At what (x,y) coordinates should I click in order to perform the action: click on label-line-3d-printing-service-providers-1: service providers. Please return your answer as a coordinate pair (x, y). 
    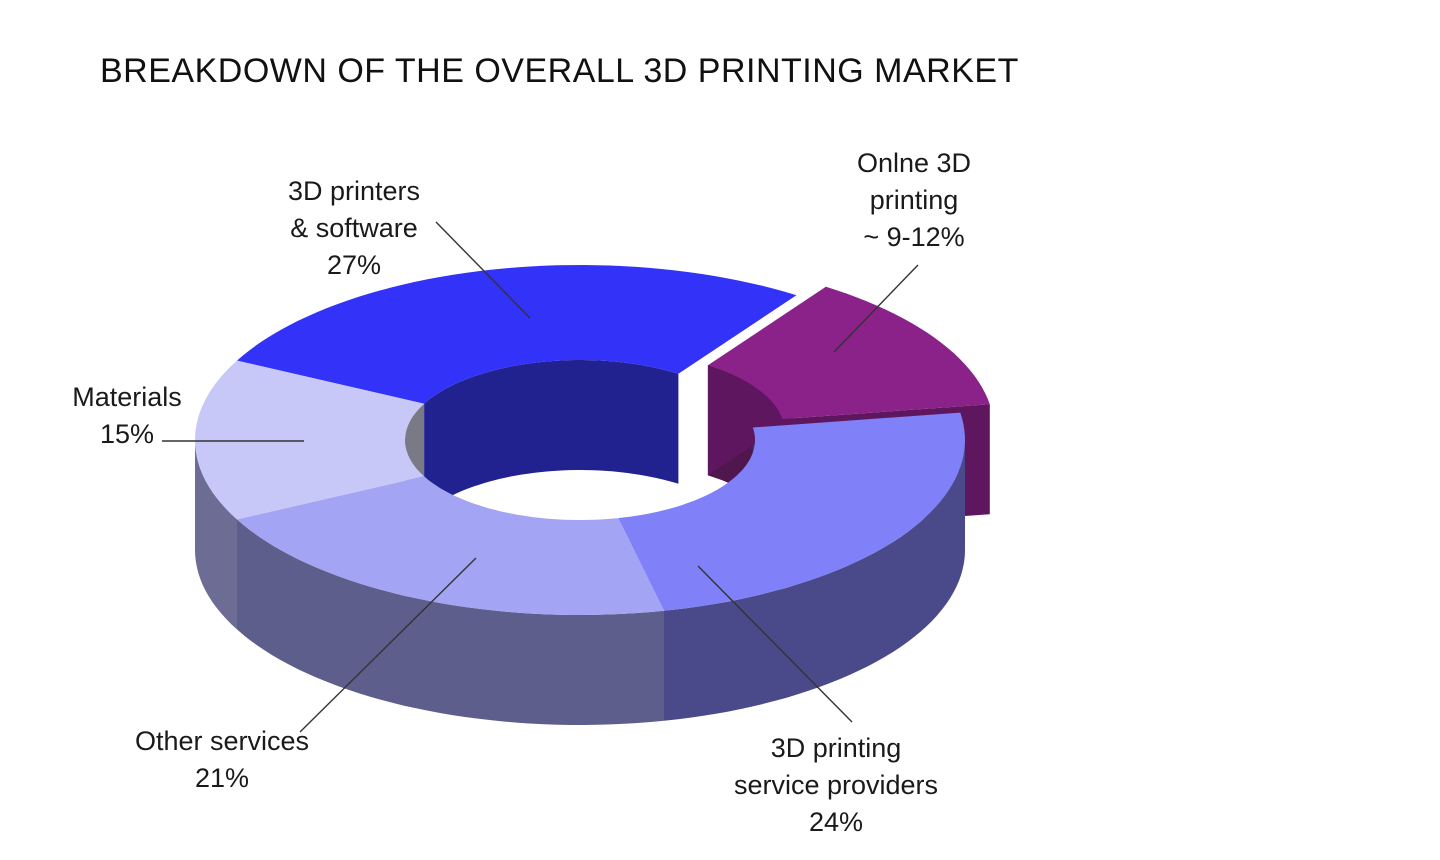
    Looking at the image, I should click on (836, 785).